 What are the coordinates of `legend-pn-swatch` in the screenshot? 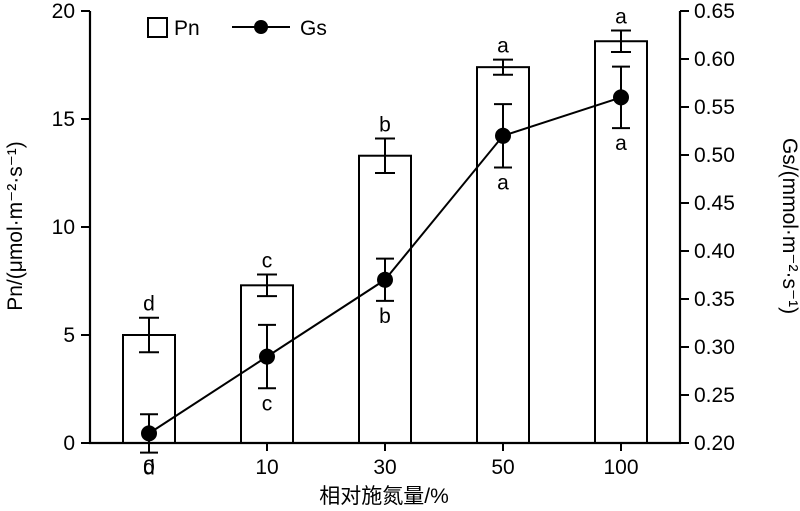 It's located at (157, 27).